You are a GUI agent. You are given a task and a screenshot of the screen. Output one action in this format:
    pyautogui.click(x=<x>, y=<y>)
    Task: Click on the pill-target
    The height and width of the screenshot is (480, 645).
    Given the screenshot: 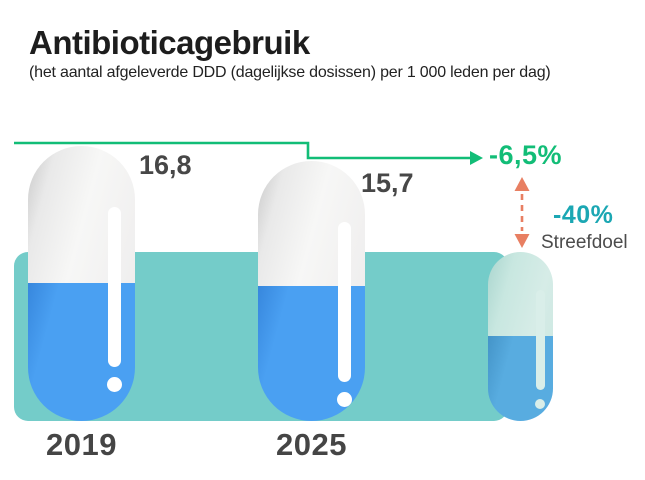 What is the action you would take?
    pyautogui.click(x=520, y=336)
    